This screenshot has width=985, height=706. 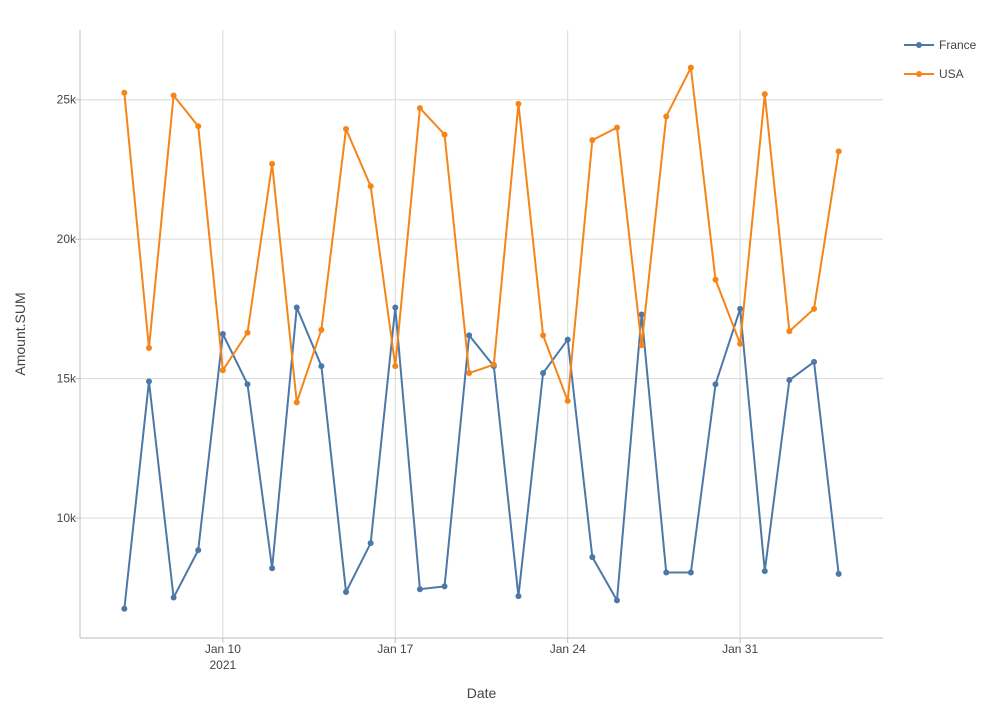 I want to click on x-tick-sublabel: 2021, so click(x=223, y=665).